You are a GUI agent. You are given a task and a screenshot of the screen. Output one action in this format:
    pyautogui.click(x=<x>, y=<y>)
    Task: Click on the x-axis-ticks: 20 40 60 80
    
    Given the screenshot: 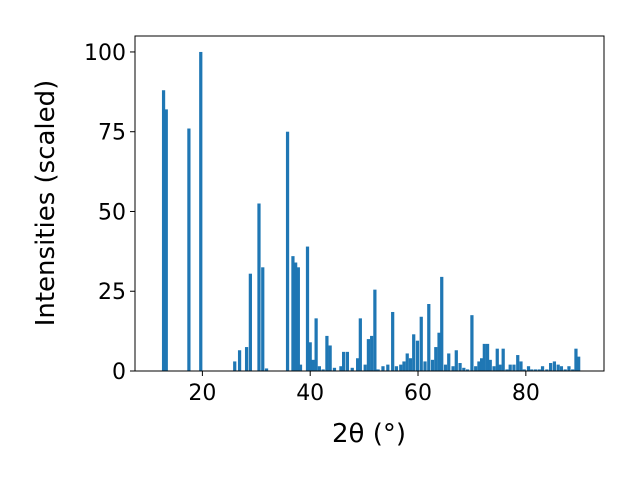 What is the action you would take?
    pyautogui.click(x=364, y=388)
    